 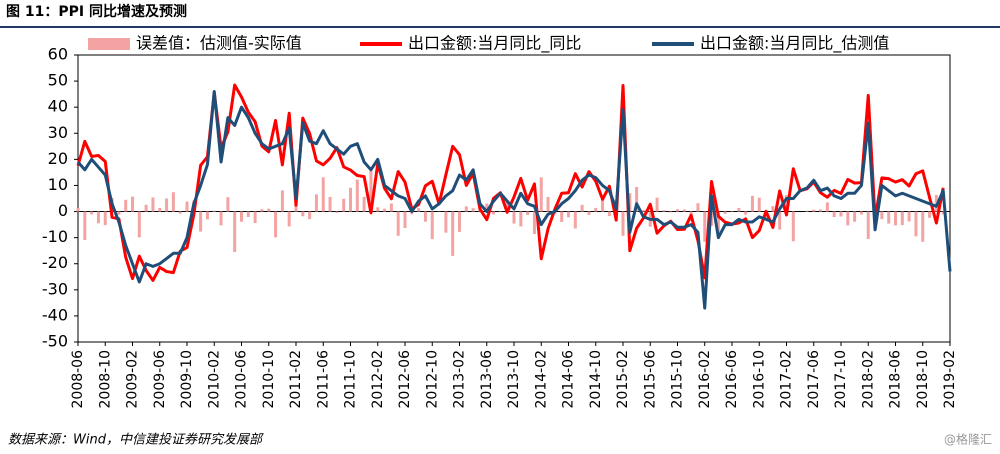 I want to click on y-tick-label: 30, so click(x=58, y=132).